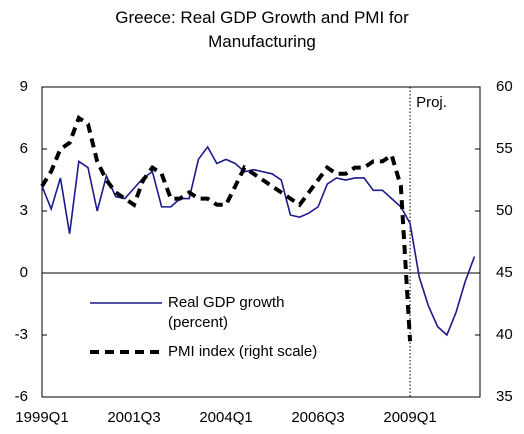 Image resolution: width=524 pixels, height=434 pixels. What do you see at coordinates (243, 351) in the screenshot?
I see `legend-label: PMI index (right scale)` at bounding box center [243, 351].